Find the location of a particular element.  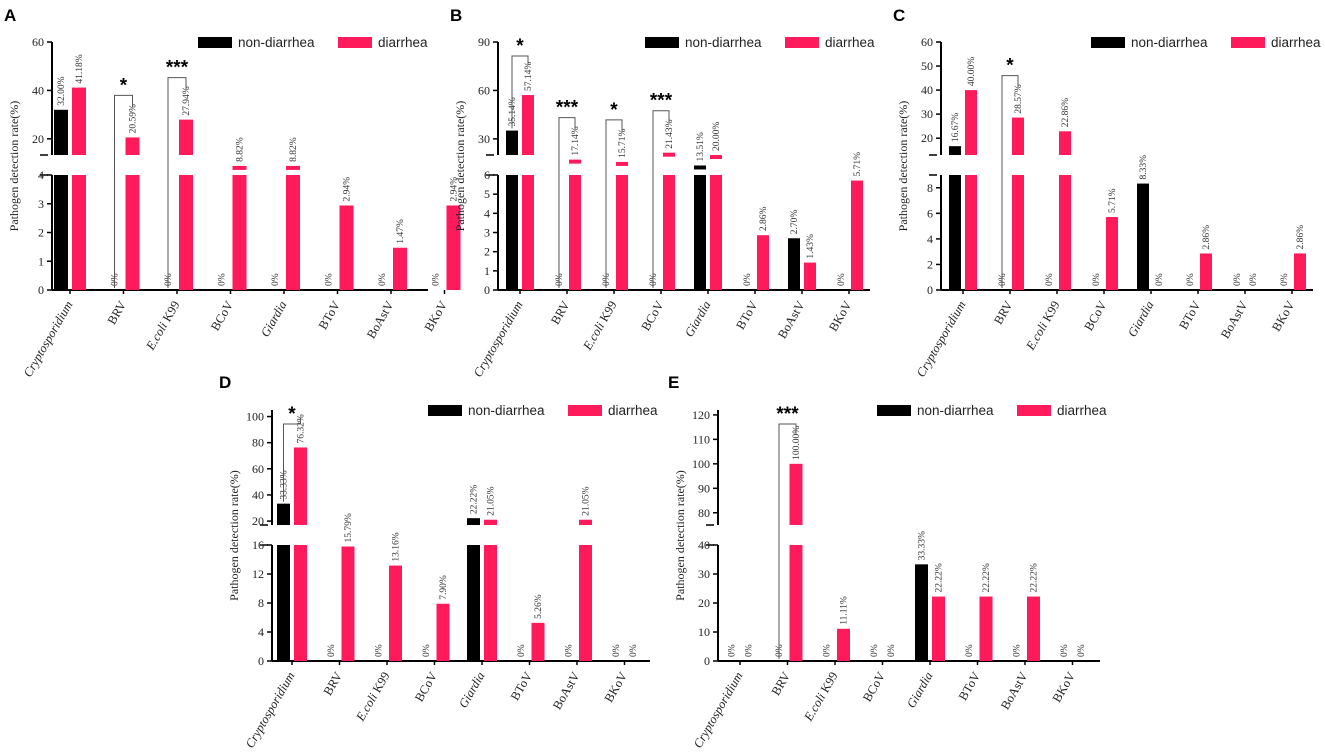

x-tick-label: BToV is located at coordinates (521, 686).